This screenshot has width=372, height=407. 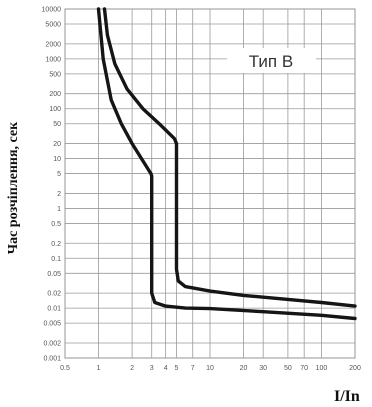 I want to click on y-axis-label: Час розчіплення, сек, so click(x=13, y=187).